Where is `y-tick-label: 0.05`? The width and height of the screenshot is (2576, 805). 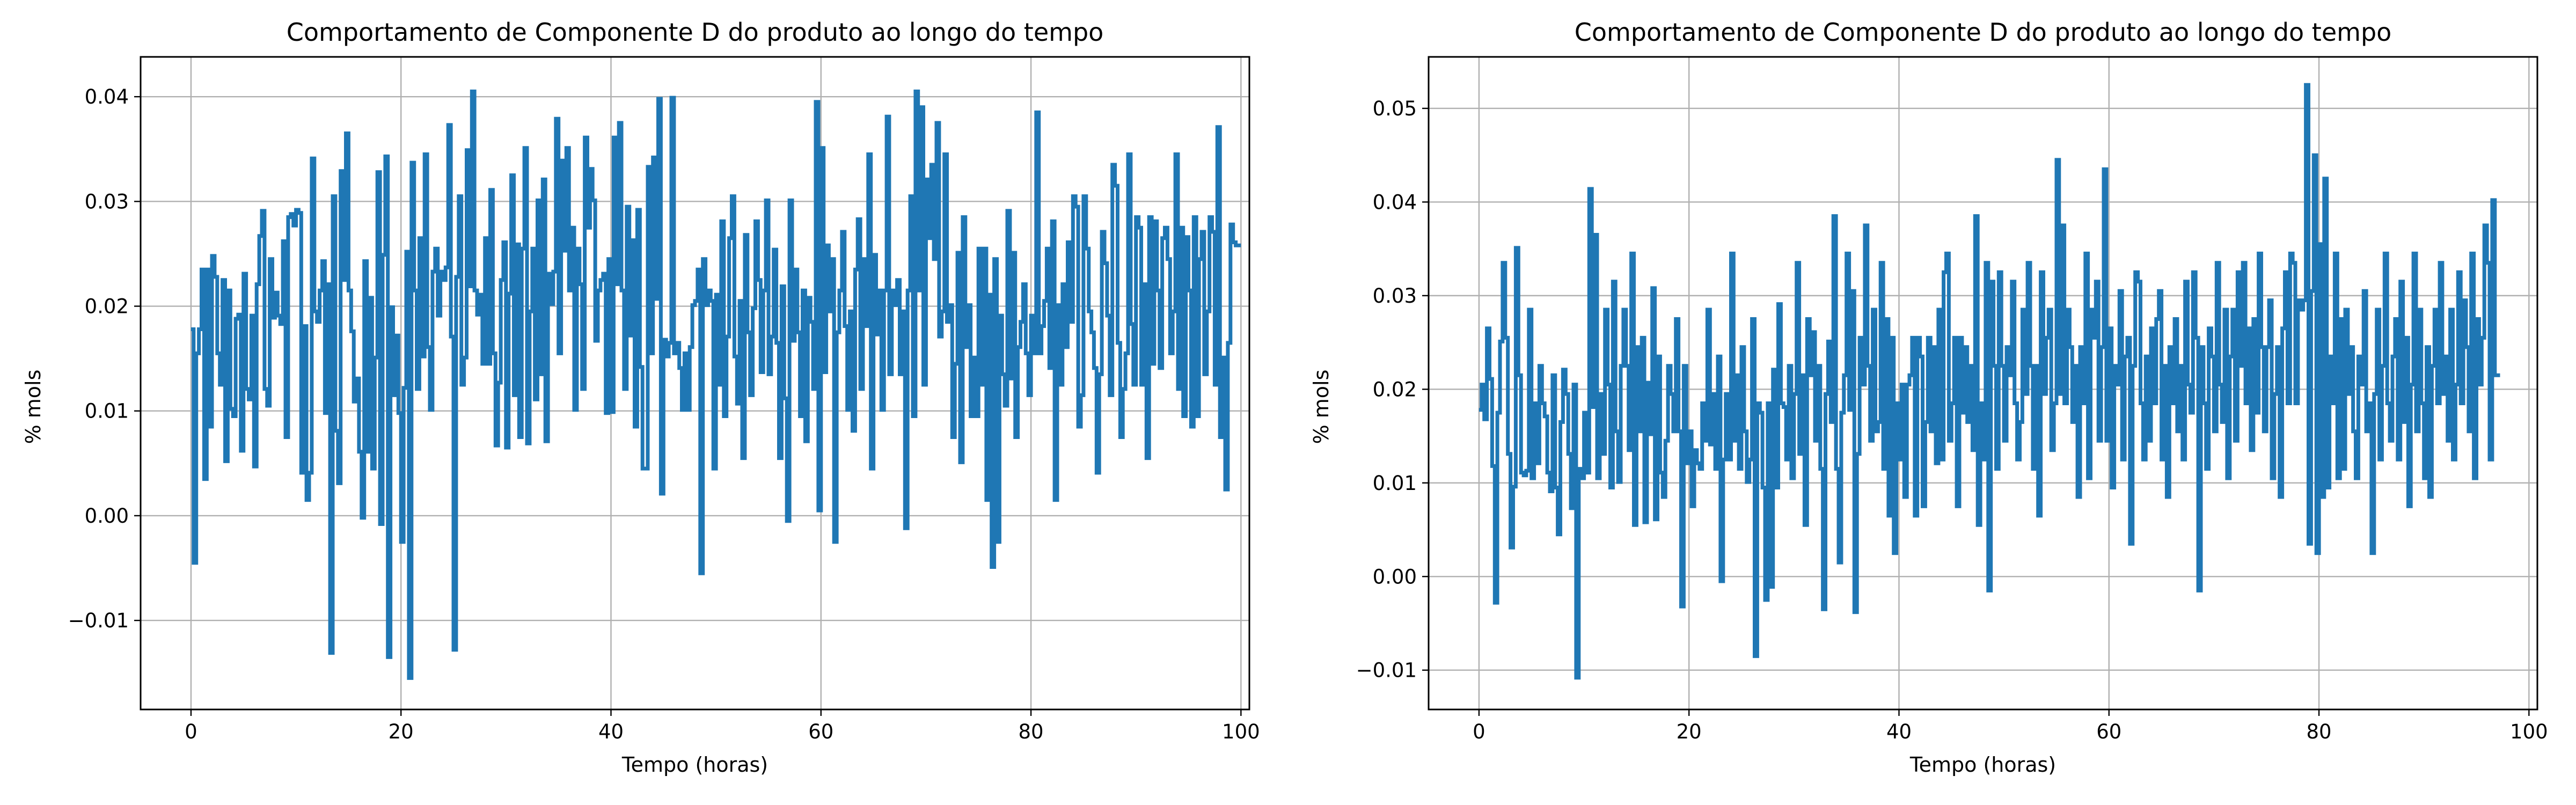 y-tick-label: 0.05 is located at coordinates (1395, 108).